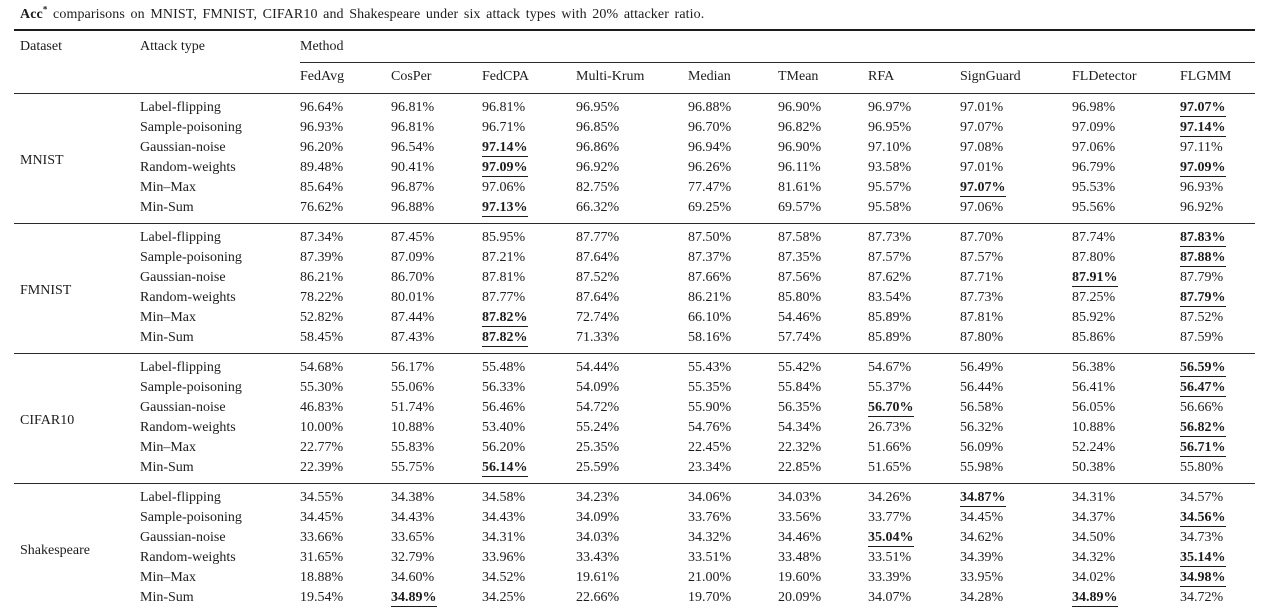 Image resolution: width=1269 pixels, height=610 pixels. Describe the element at coordinates (1094, 297) in the screenshot. I see `accuracy-value: 87.25%` at that location.